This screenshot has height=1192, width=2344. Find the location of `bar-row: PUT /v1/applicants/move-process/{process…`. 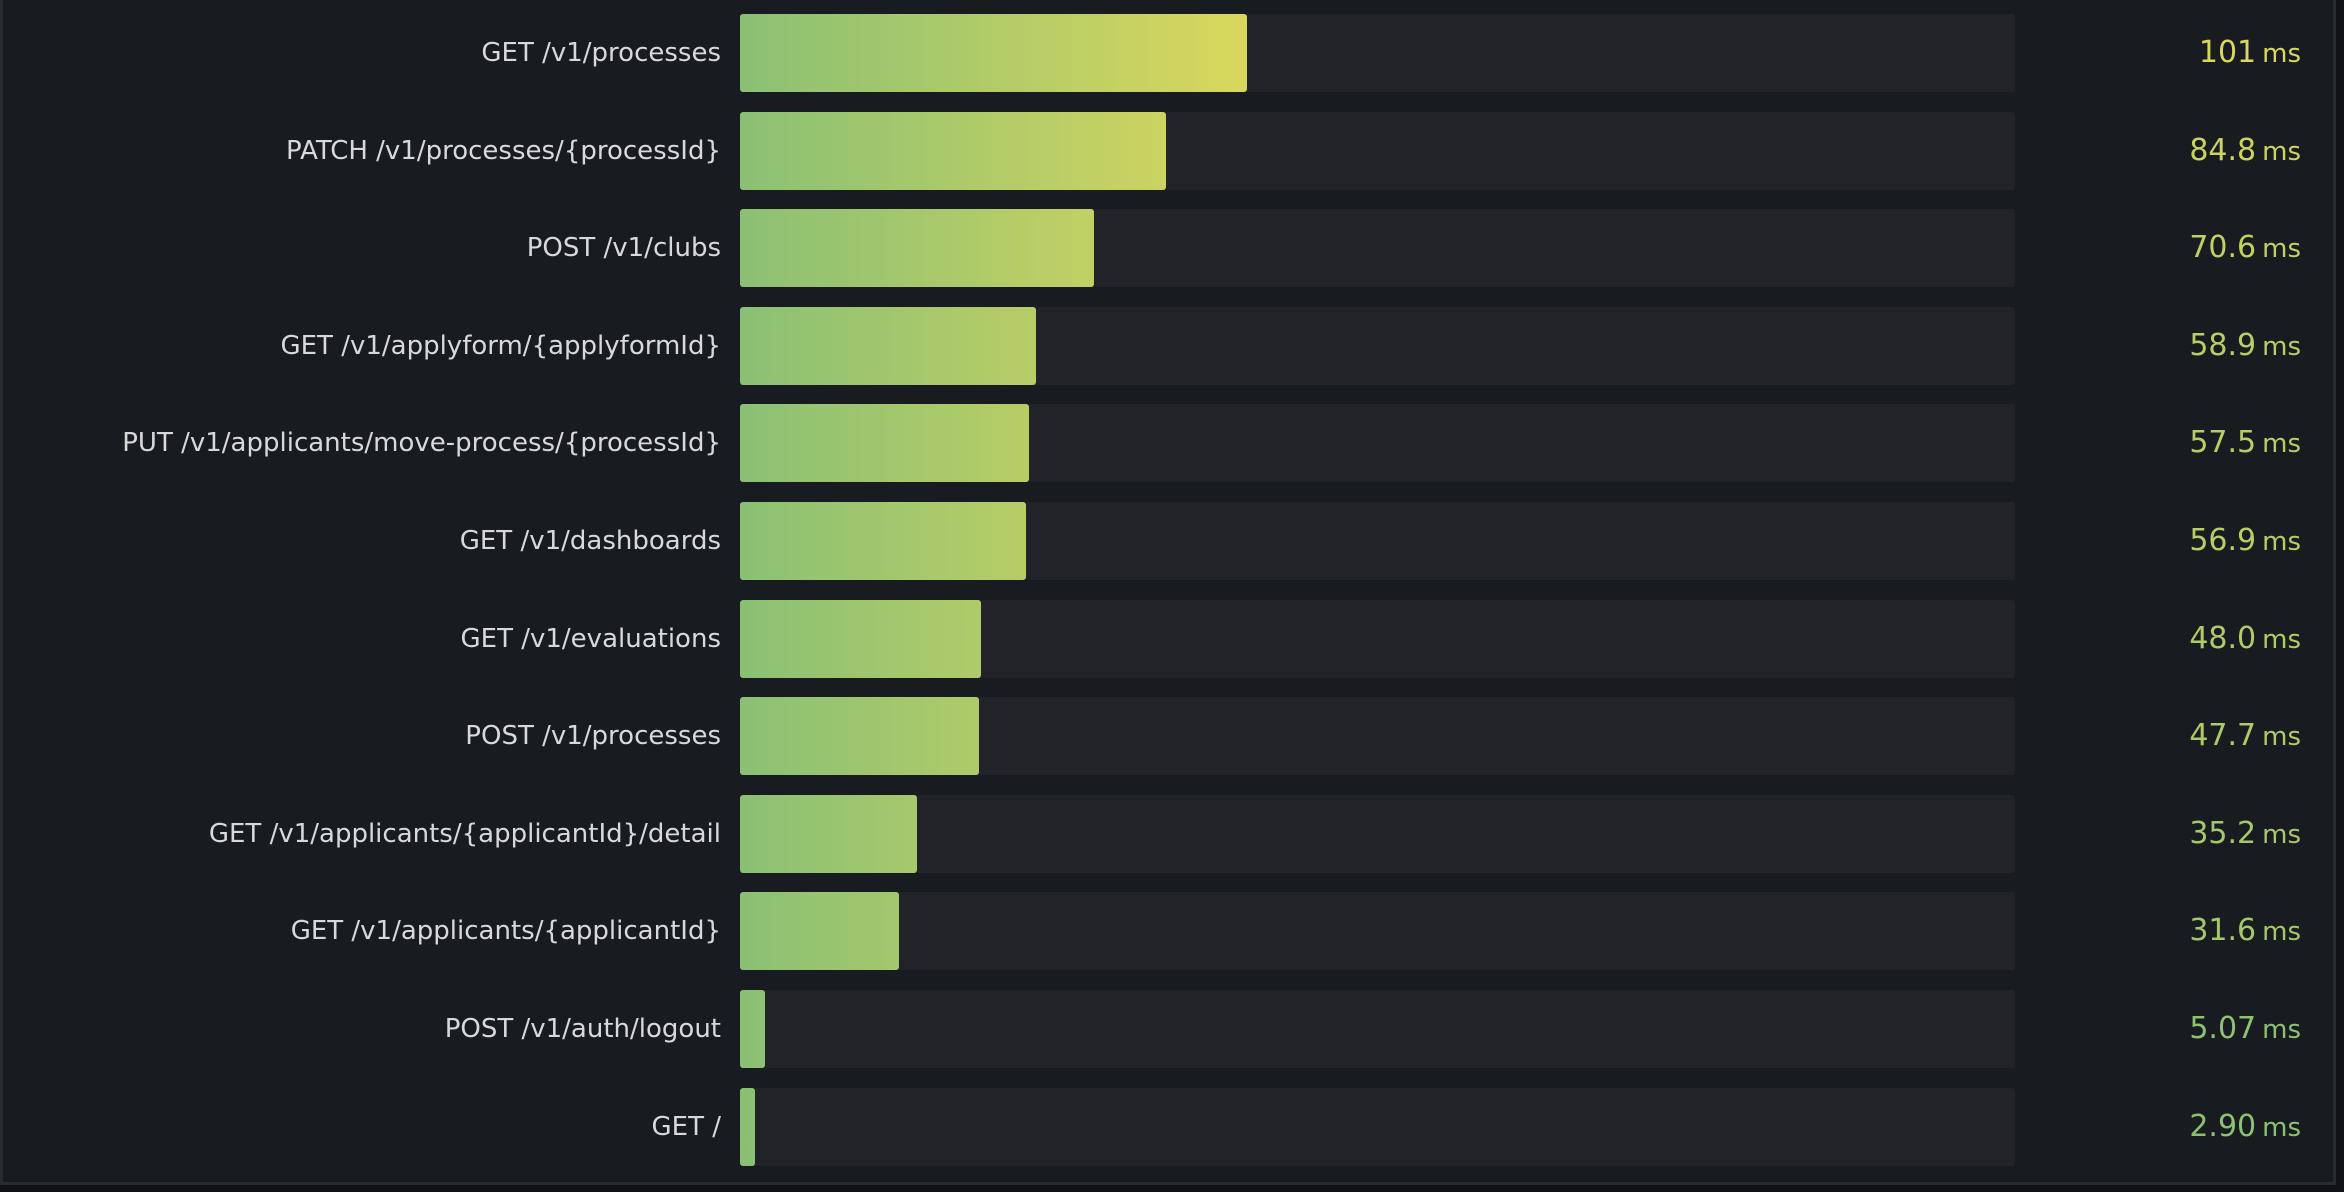

bar-row: PUT /v1/applicants/move-process/{process… is located at coordinates (1171, 443).